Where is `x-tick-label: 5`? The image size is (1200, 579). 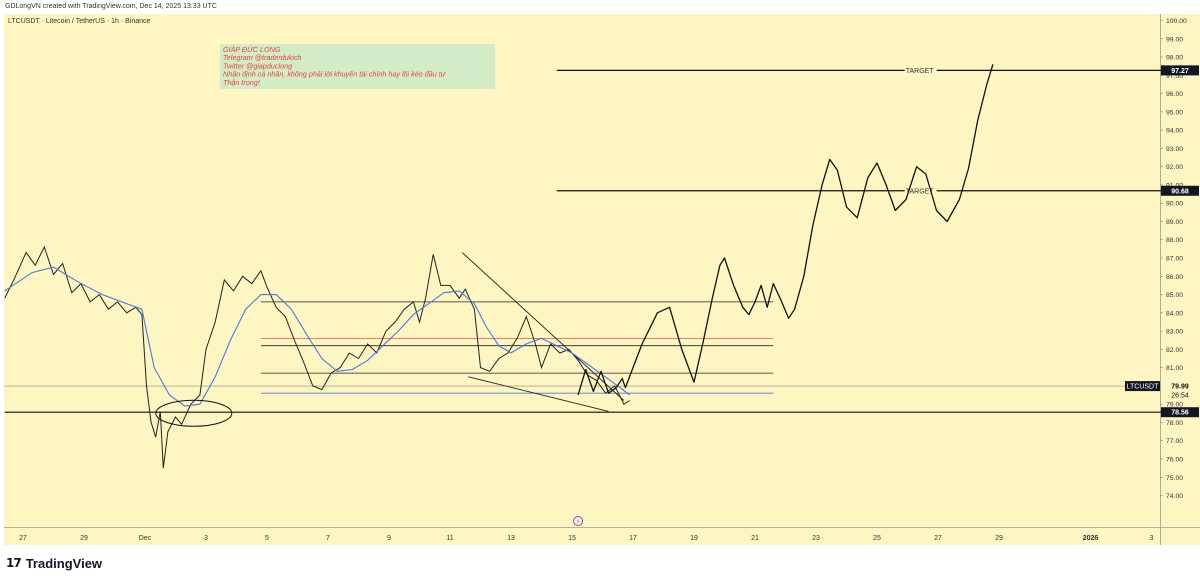
x-tick-label: 5 is located at coordinates (267, 538).